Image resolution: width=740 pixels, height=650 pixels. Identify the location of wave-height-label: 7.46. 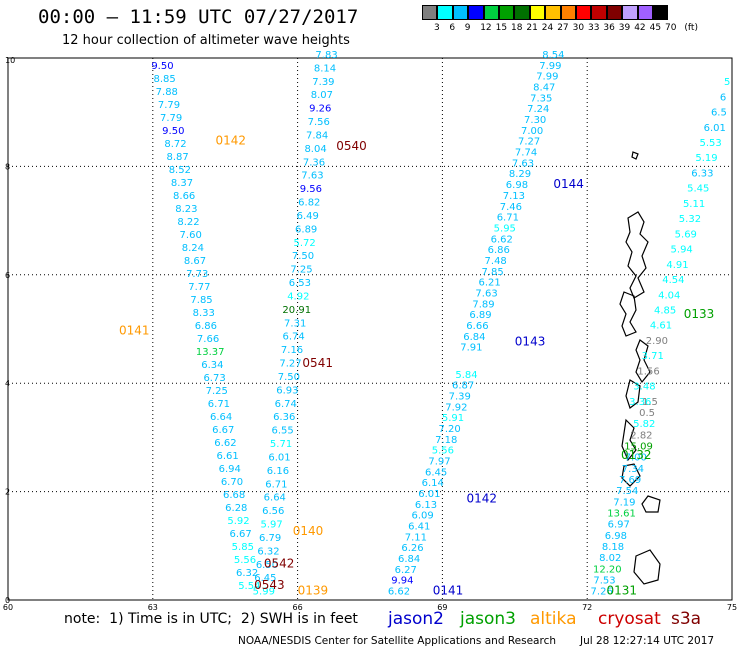
(511, 207).